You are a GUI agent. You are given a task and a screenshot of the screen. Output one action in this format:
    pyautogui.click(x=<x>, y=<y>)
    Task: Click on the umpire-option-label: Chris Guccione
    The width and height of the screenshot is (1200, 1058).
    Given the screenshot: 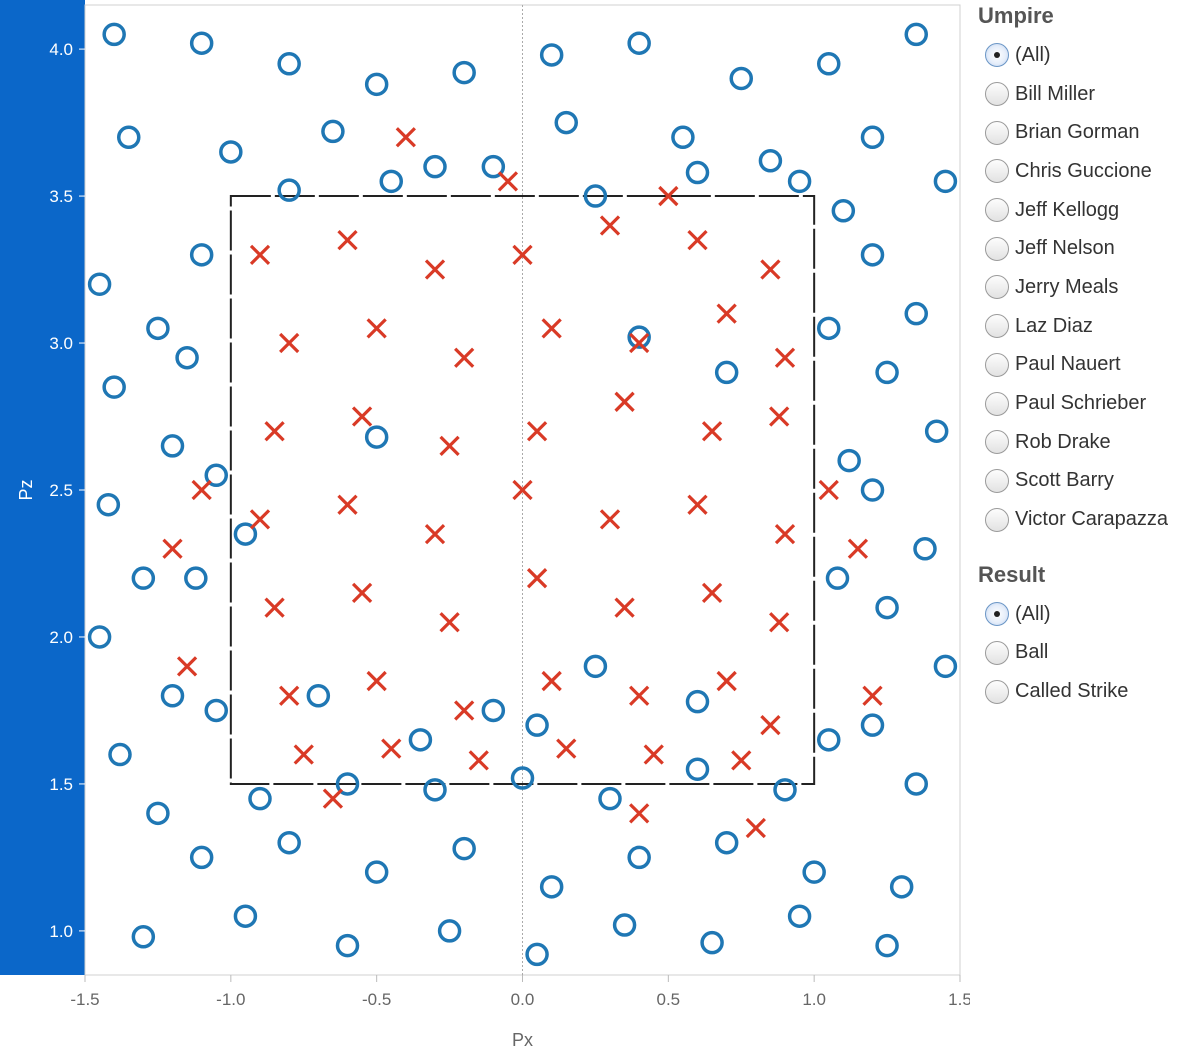 What is the action you would take?
    pyautogui.click(x=1083, y=170)
    